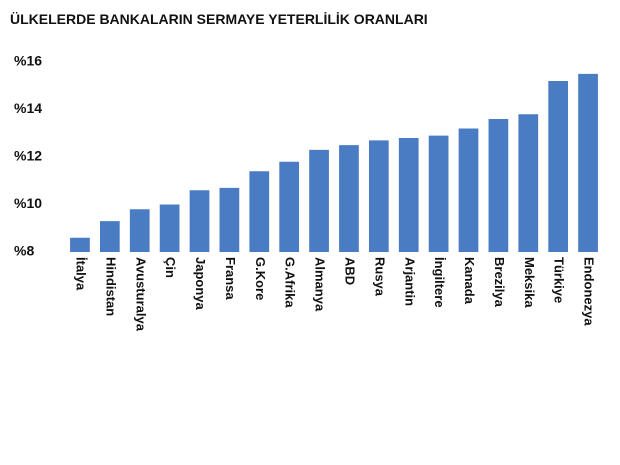  What do you see at coordinates (290, 282) in the screenshot?
I see `x-tick-label: G.Afrika` at bounding box center [290, 282].